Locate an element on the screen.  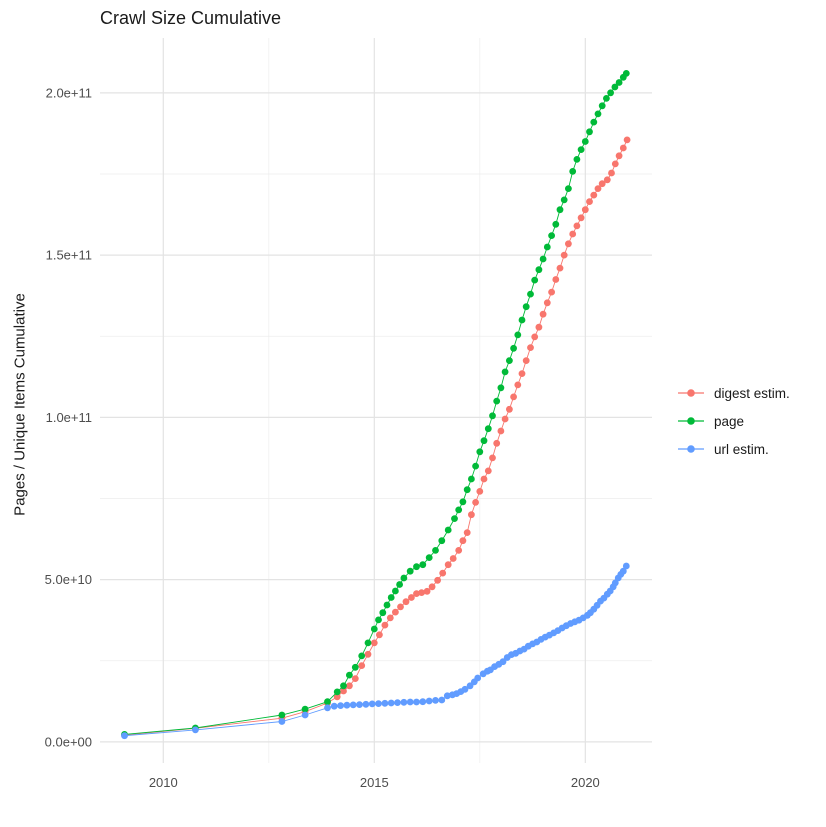
x-tick-label: 2010 is located at coordinates (163, 782).